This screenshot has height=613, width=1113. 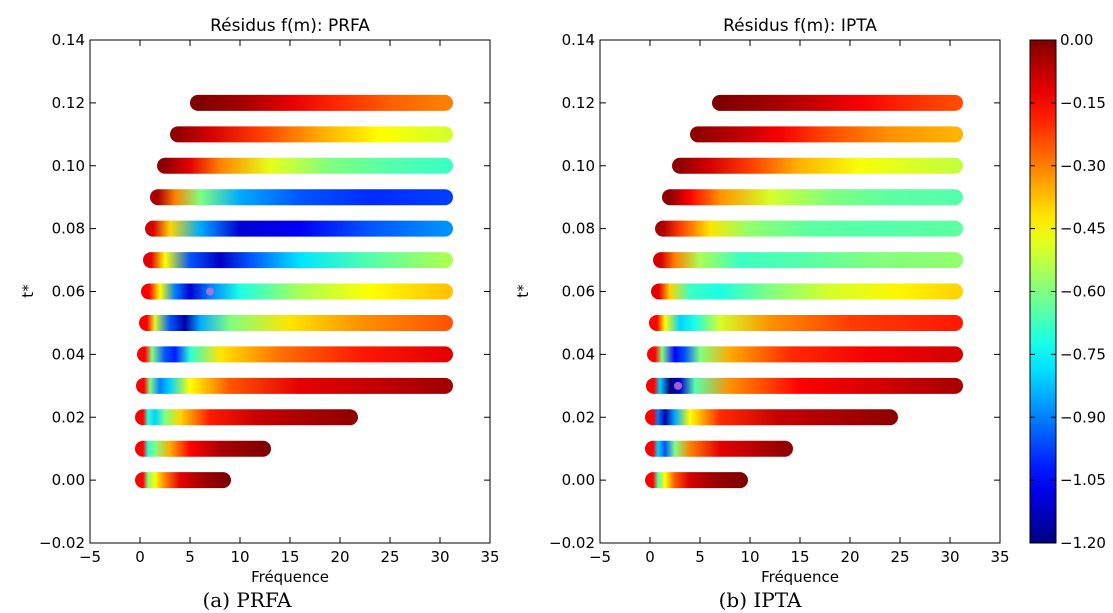 I want to click on figure-caption: (a) PRFA, so click(x=248, y=600).